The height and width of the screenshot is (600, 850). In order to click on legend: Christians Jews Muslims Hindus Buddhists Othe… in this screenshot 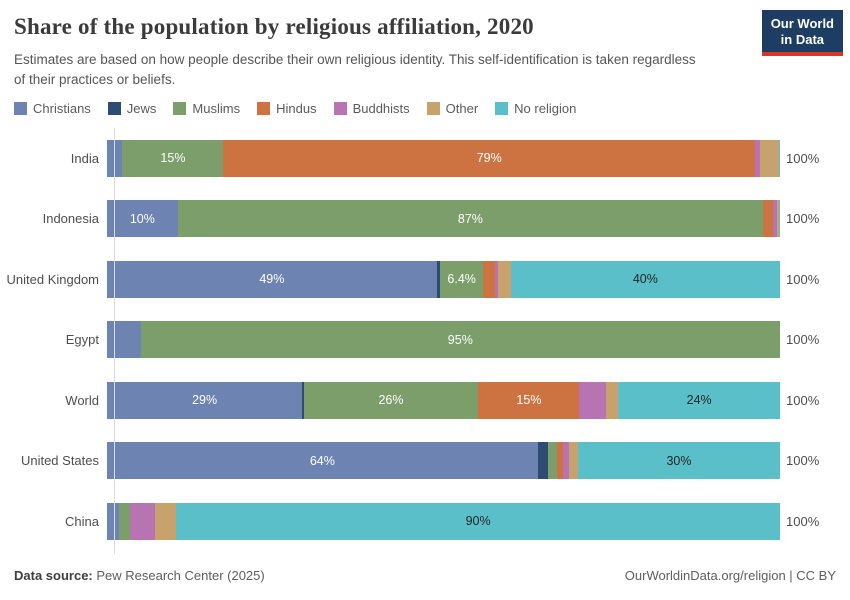, I will do `click(295, 108)`.